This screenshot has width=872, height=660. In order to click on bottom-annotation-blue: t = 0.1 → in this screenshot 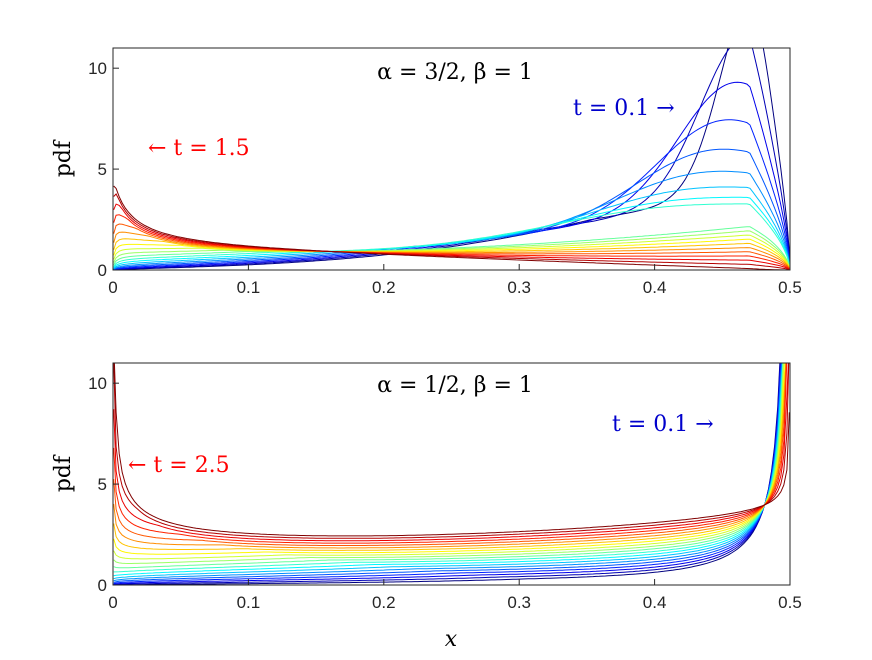, I will do `click(663, 424)`.